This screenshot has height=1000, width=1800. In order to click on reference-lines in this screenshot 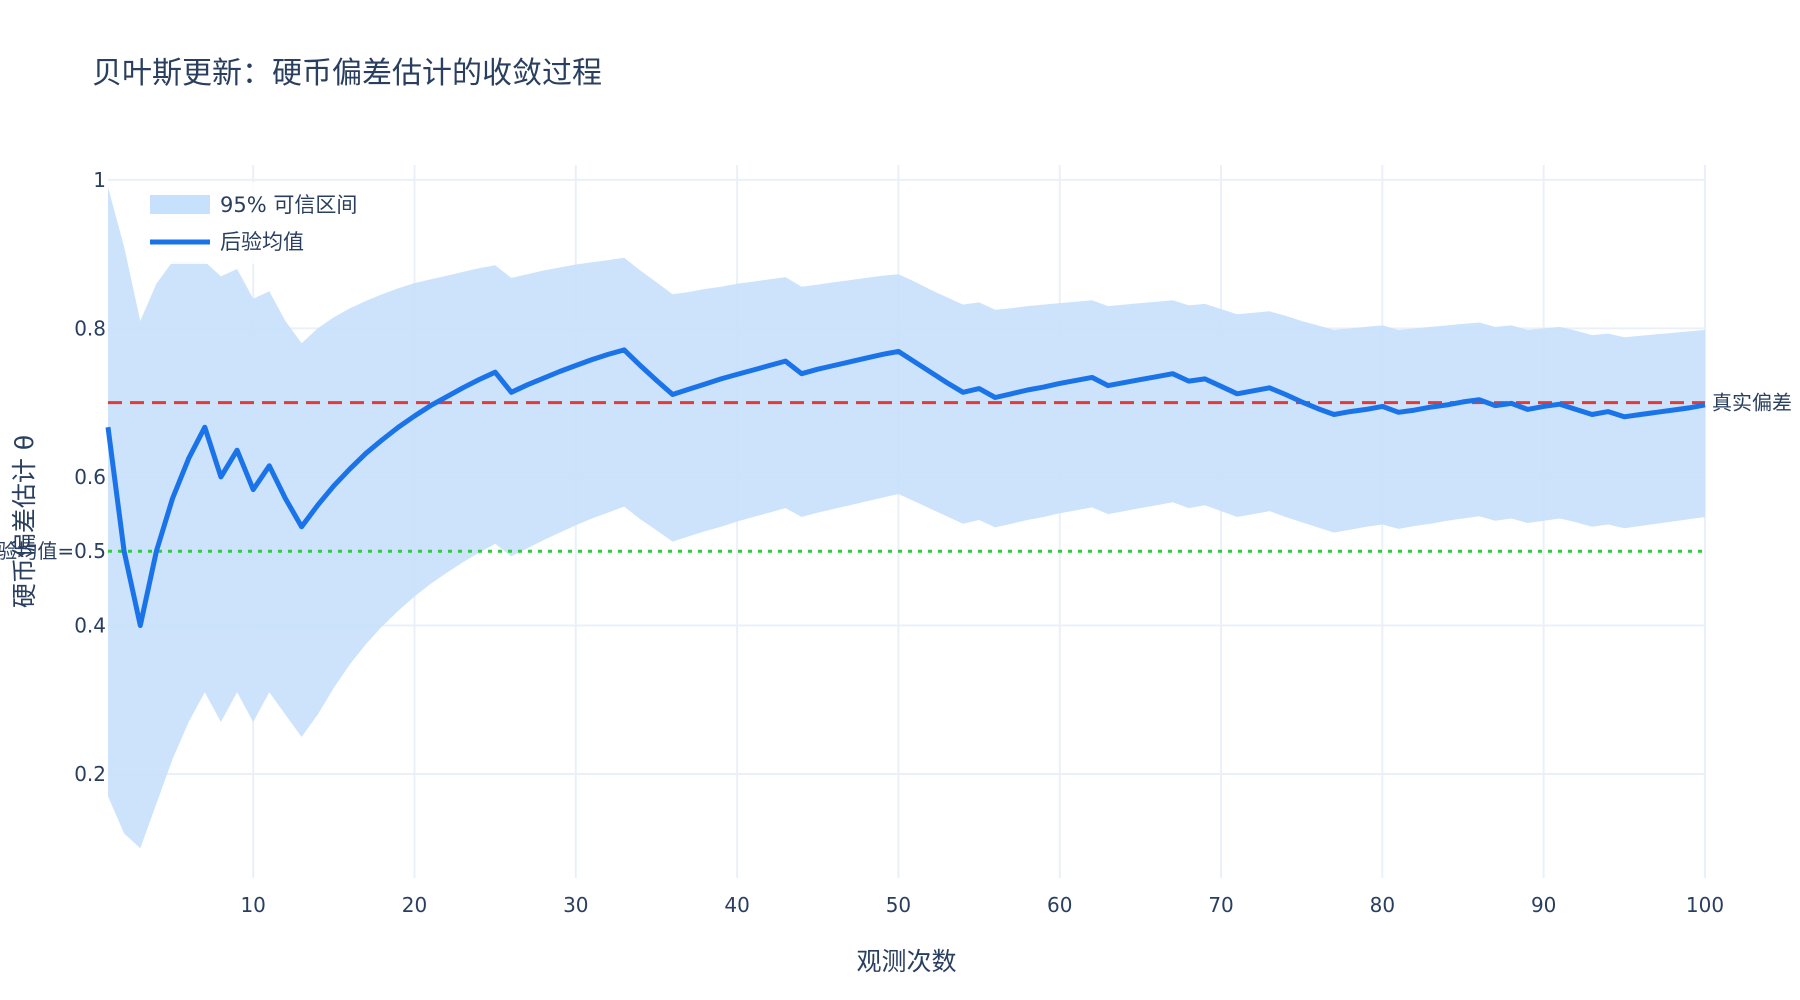, I will do `click(906, 477)`.